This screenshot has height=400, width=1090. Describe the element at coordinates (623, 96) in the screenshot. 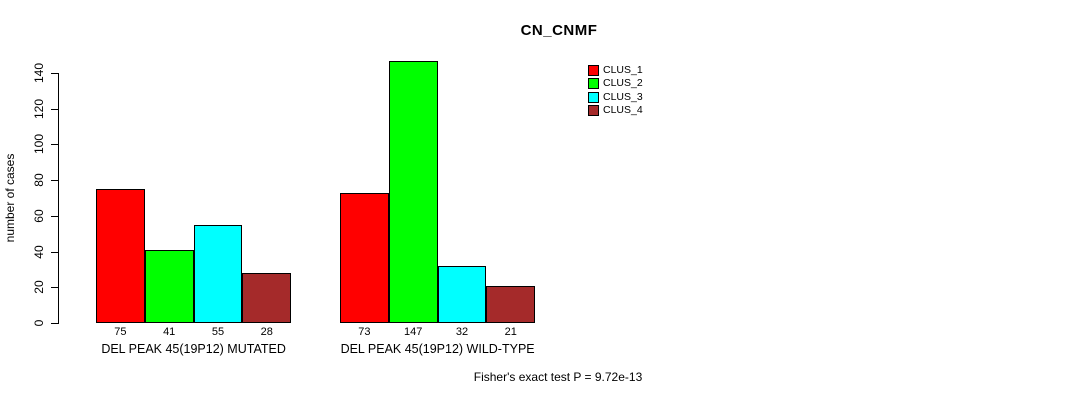

I see `legend-label: CLUS_3` at that location.